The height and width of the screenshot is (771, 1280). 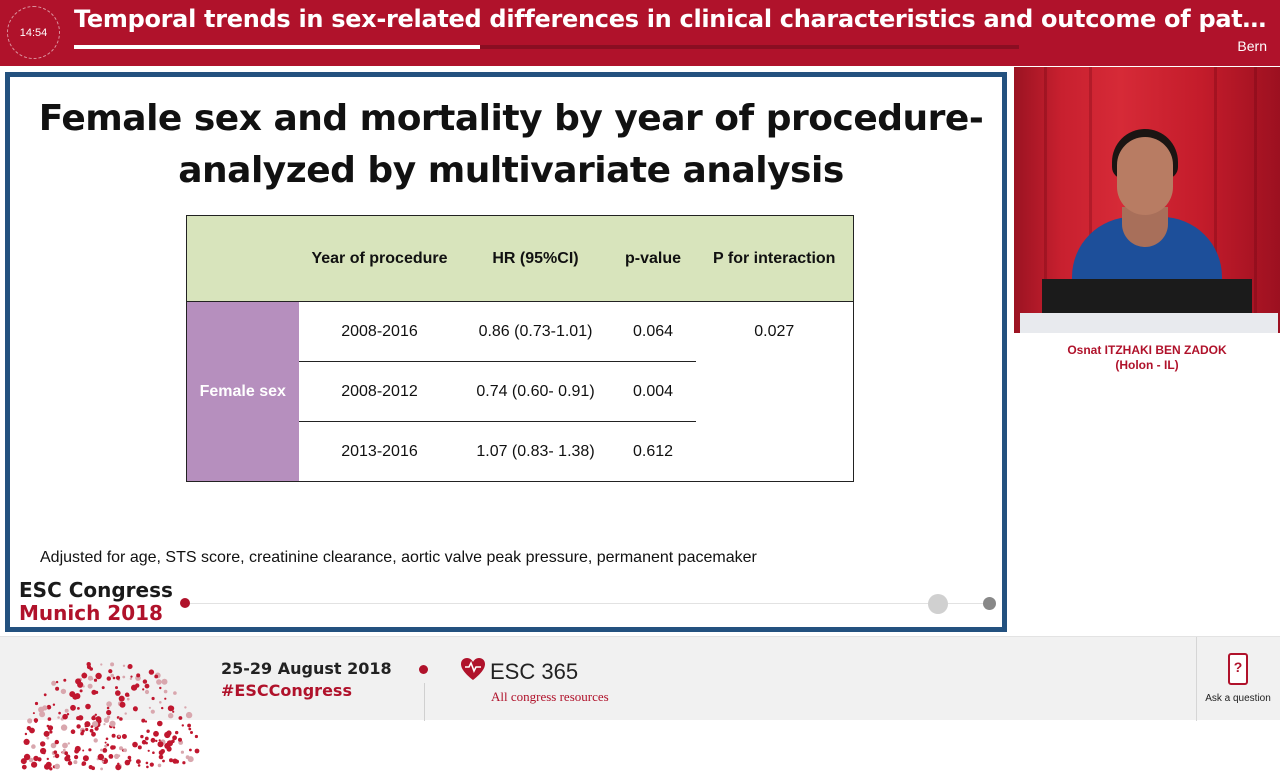 What do you see at coordinates (1147, 350) in the screenshot?
I see `speaker-name: Osnat ITZHAKI BEN ZADOK` at bounding box center [1147, 350].